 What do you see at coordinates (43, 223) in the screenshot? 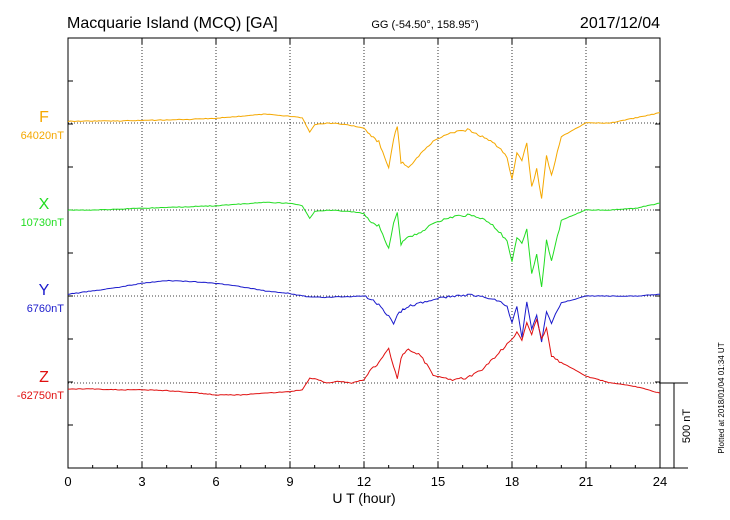
I see `series-baseline-label-x: 10730nT` at bounding box center [43, 223].